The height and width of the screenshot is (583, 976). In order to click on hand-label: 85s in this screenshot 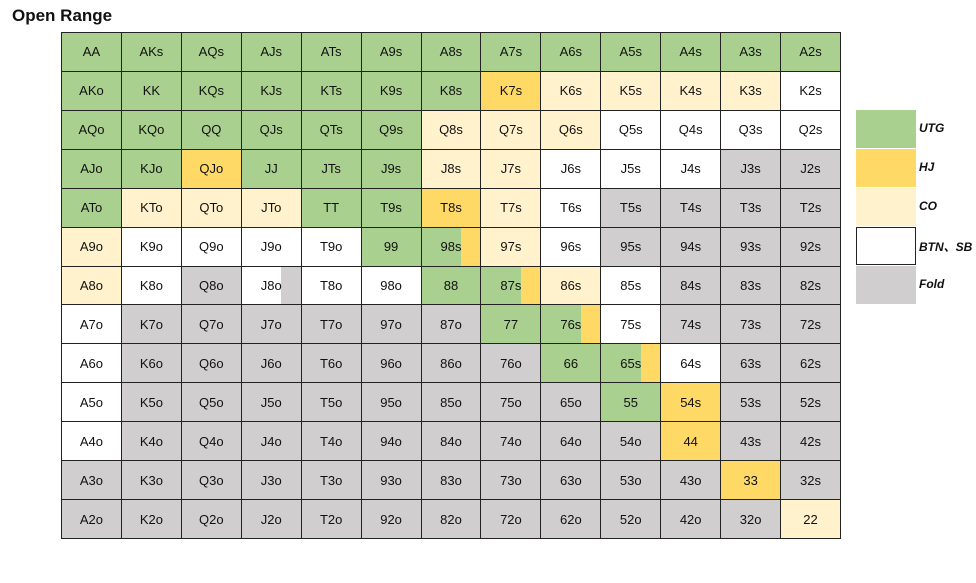, I will do `click(631, 285)`.